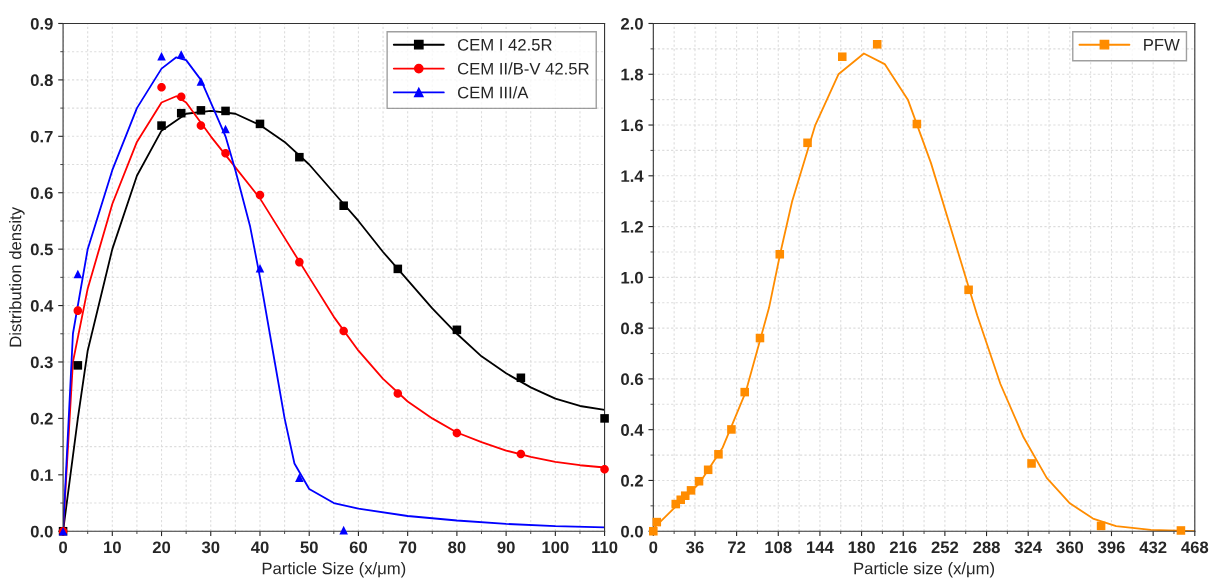 Image resolution: width=1213 pixels, height=587 pixels. What do you see at coordinates (523, 68) in the screenshot?
I see `legend-label: CEM II/B-V 42.5R` at bounding box center [523, 68].